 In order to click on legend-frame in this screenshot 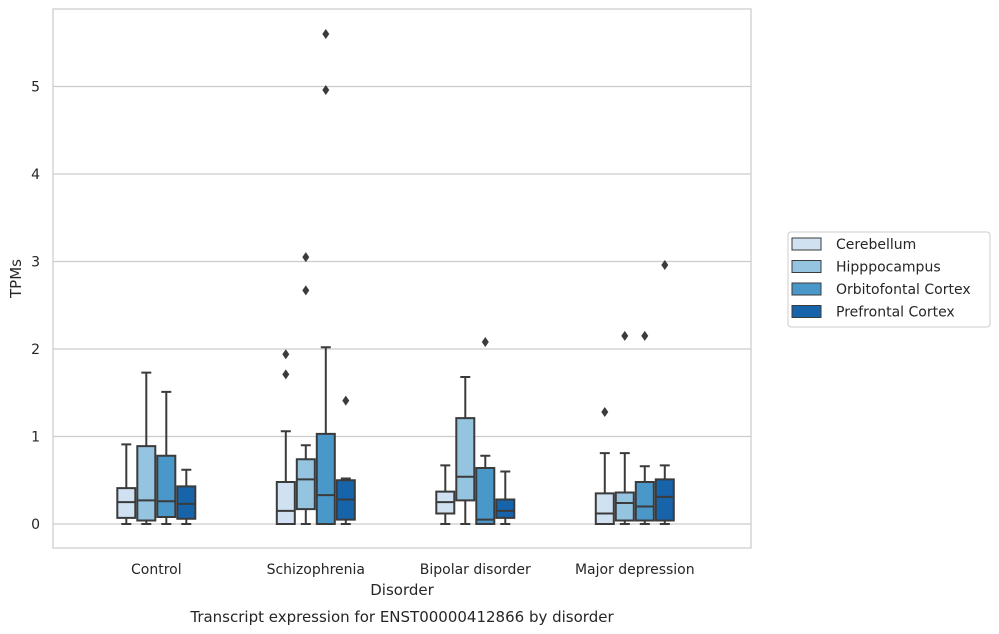, I will do `click(889, 279)`.